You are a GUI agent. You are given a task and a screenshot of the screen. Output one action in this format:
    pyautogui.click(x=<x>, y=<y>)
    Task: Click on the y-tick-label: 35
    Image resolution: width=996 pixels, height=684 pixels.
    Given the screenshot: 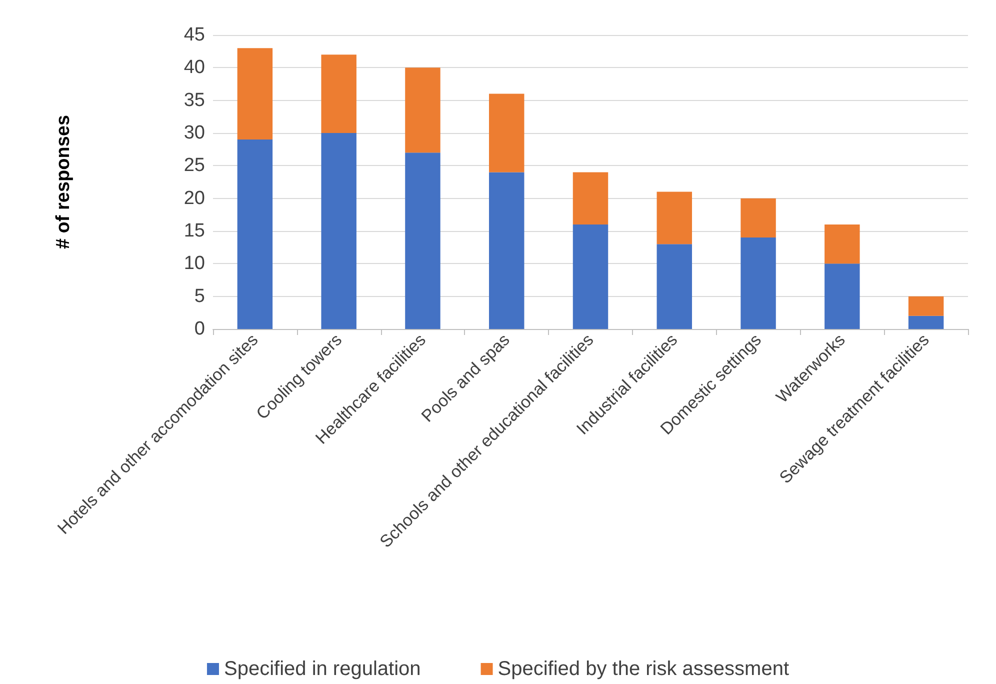 What is the action you would take?
    pyautogui.click(x=194, y=100)
    